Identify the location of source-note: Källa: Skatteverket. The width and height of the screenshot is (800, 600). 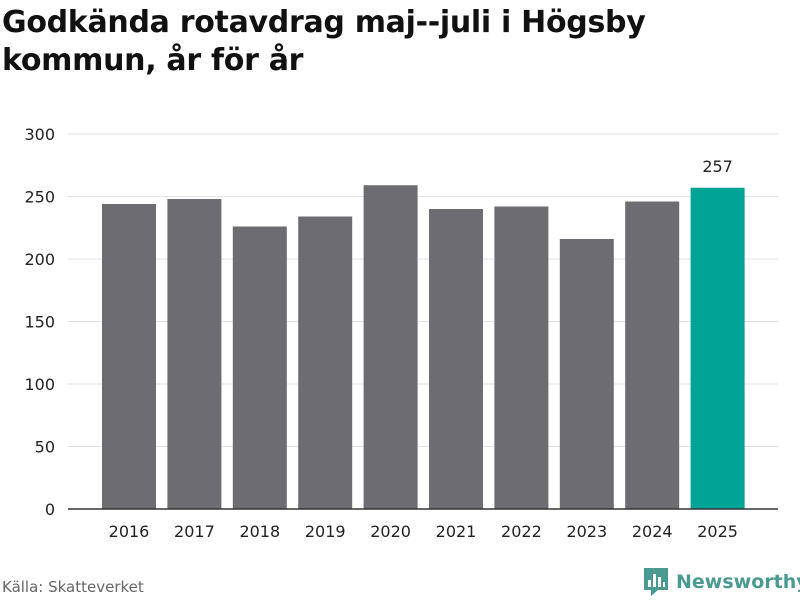
(73, 587).